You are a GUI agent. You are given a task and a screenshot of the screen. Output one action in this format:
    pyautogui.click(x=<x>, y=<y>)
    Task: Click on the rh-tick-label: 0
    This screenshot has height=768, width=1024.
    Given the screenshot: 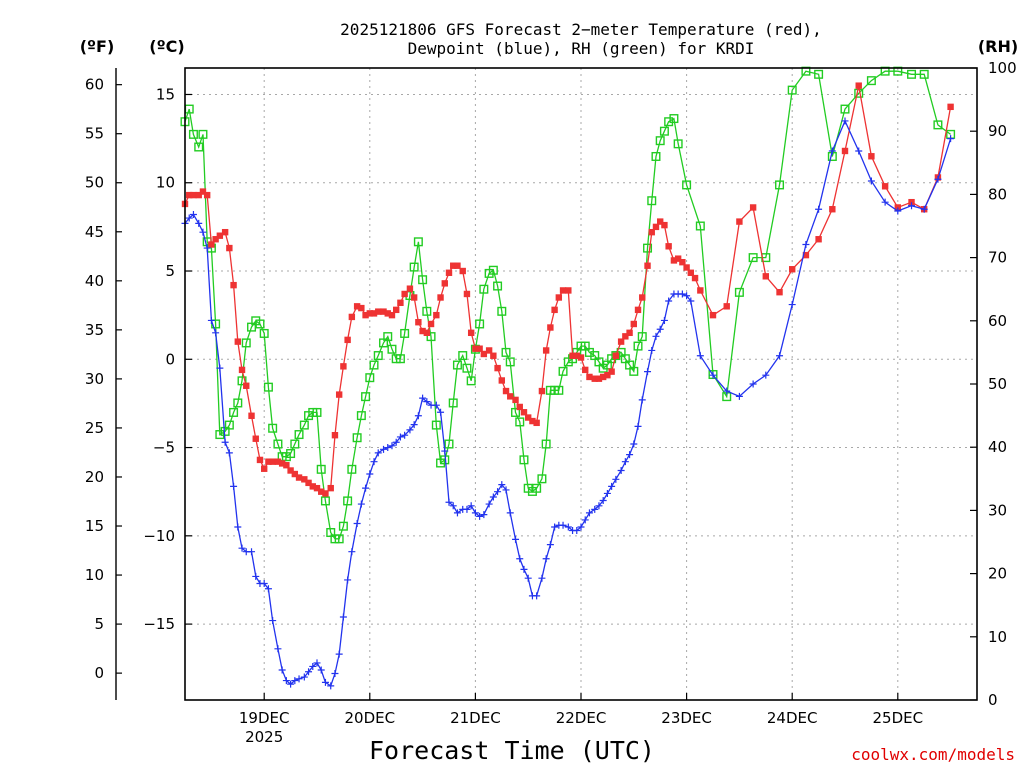 What is the action you would take?
    pyautogui.click(x=993, y=700)
    